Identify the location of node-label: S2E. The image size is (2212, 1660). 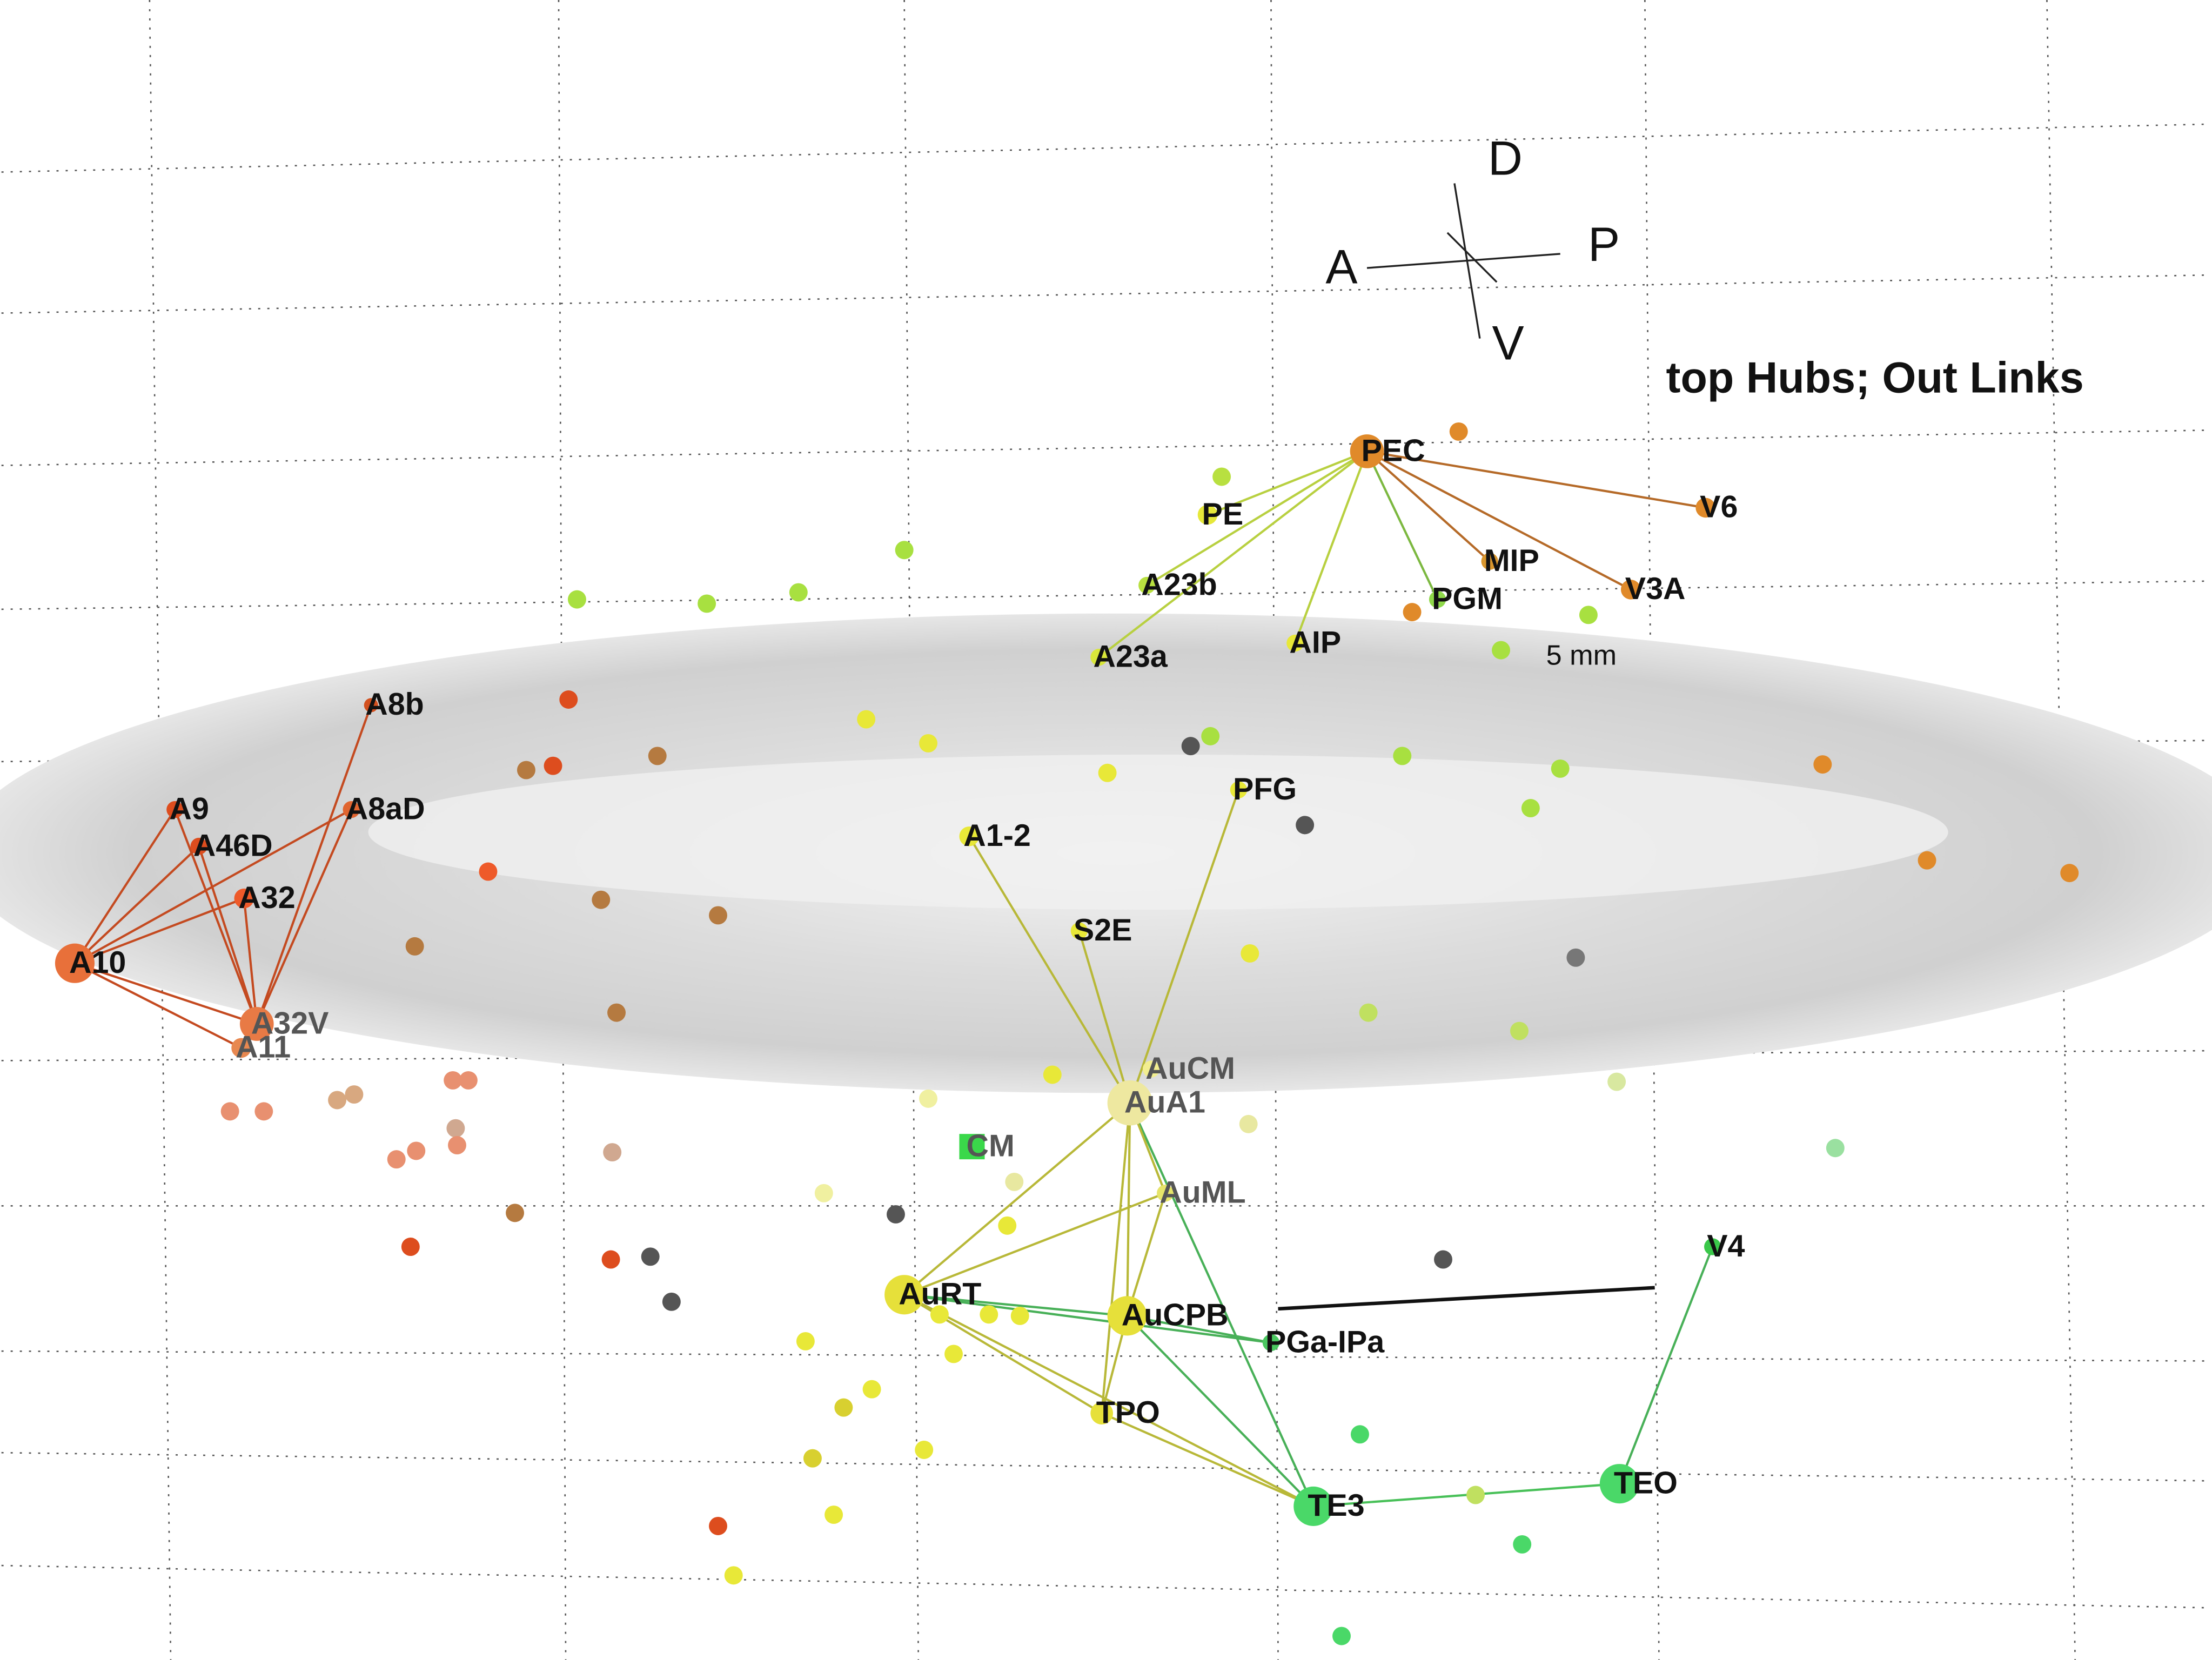
(1103, 930).